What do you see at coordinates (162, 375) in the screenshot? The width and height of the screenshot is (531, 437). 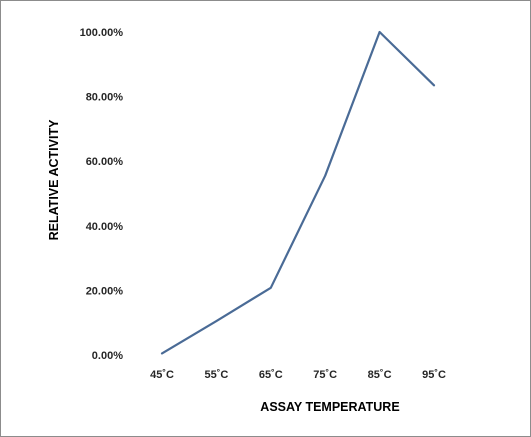 I see `x-tick-label: 45˚C` at bounding box center [162, 375].